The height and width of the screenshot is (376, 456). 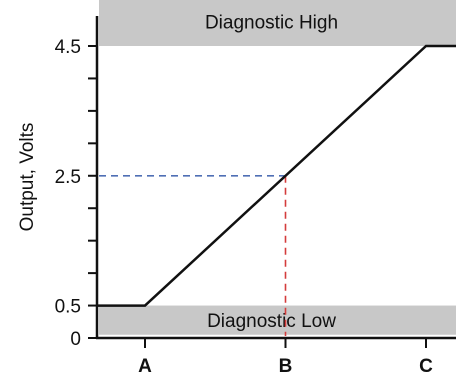 I want to click on y-ticks: 0 0.5 2.5 4.5, so click(x=76, y=193).